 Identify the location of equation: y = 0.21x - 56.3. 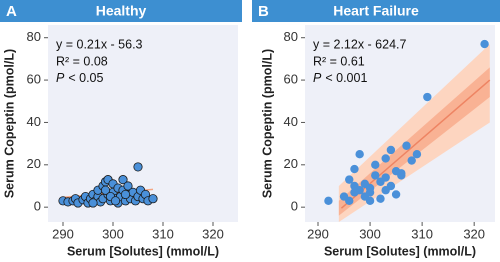
(99, 44).